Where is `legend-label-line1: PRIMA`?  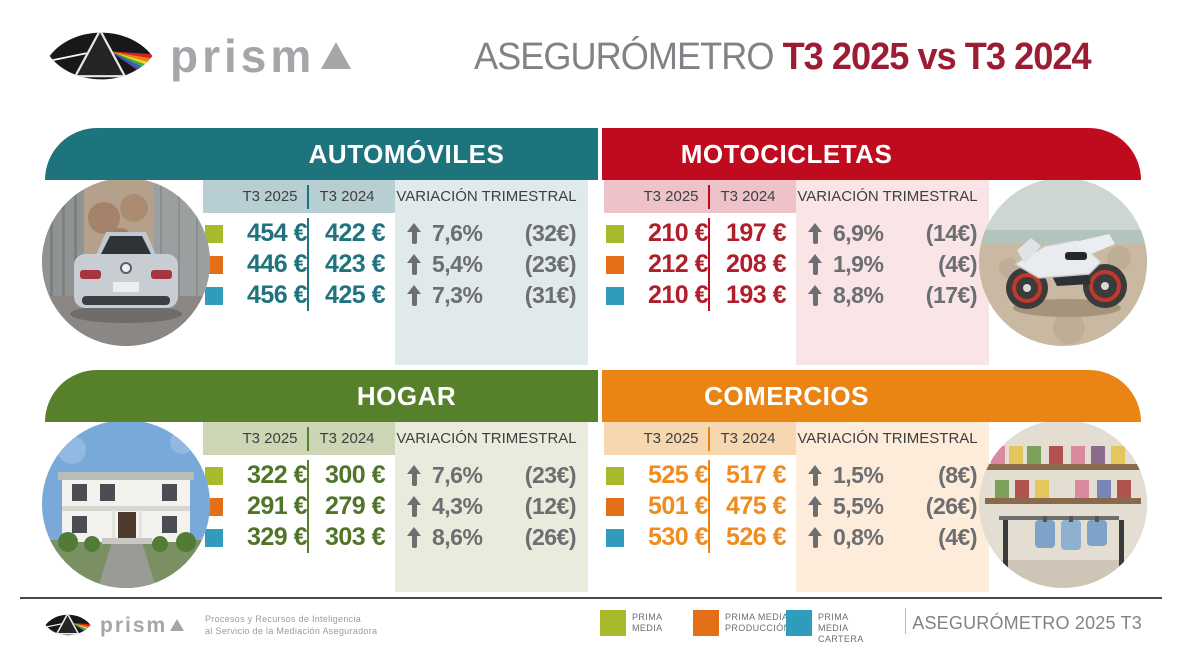 legend-label-line1: PRIMA is located at coordinates (647, 617).